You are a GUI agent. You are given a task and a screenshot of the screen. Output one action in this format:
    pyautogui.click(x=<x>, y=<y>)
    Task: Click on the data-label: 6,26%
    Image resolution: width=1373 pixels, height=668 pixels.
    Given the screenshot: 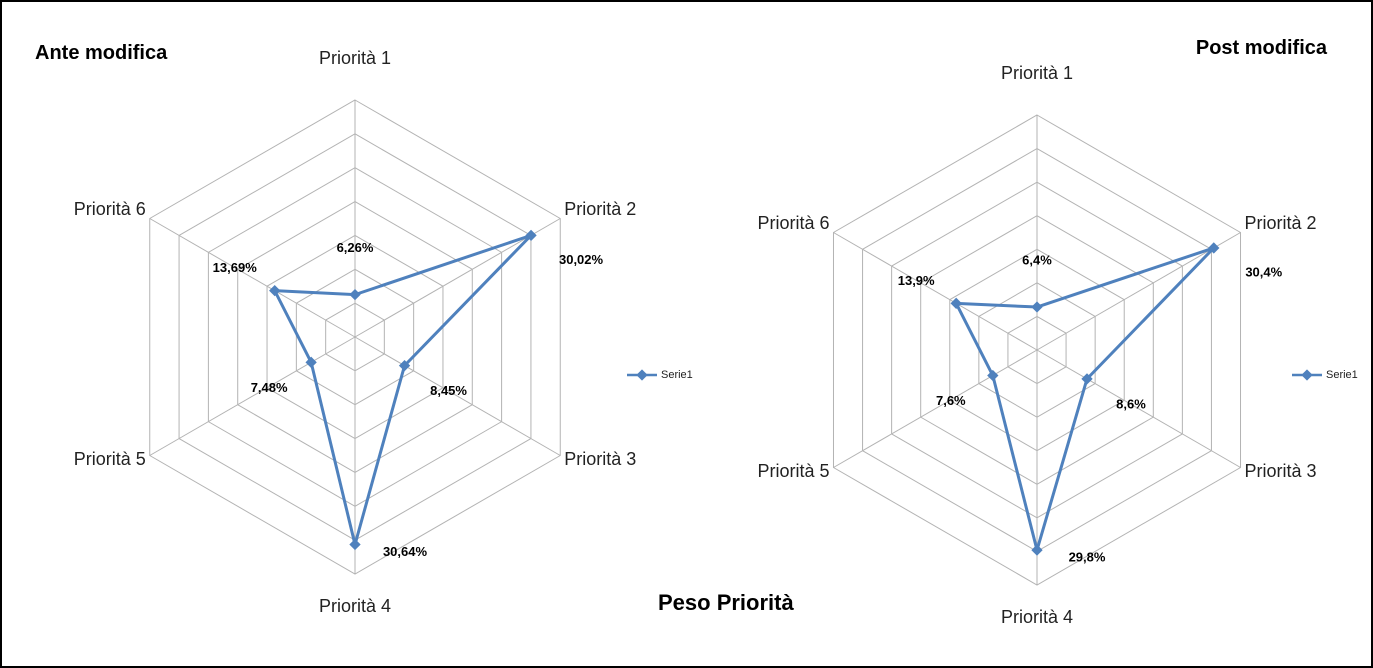 What is the action you would take?
    pyautogui.click(x=355, y=247)
    